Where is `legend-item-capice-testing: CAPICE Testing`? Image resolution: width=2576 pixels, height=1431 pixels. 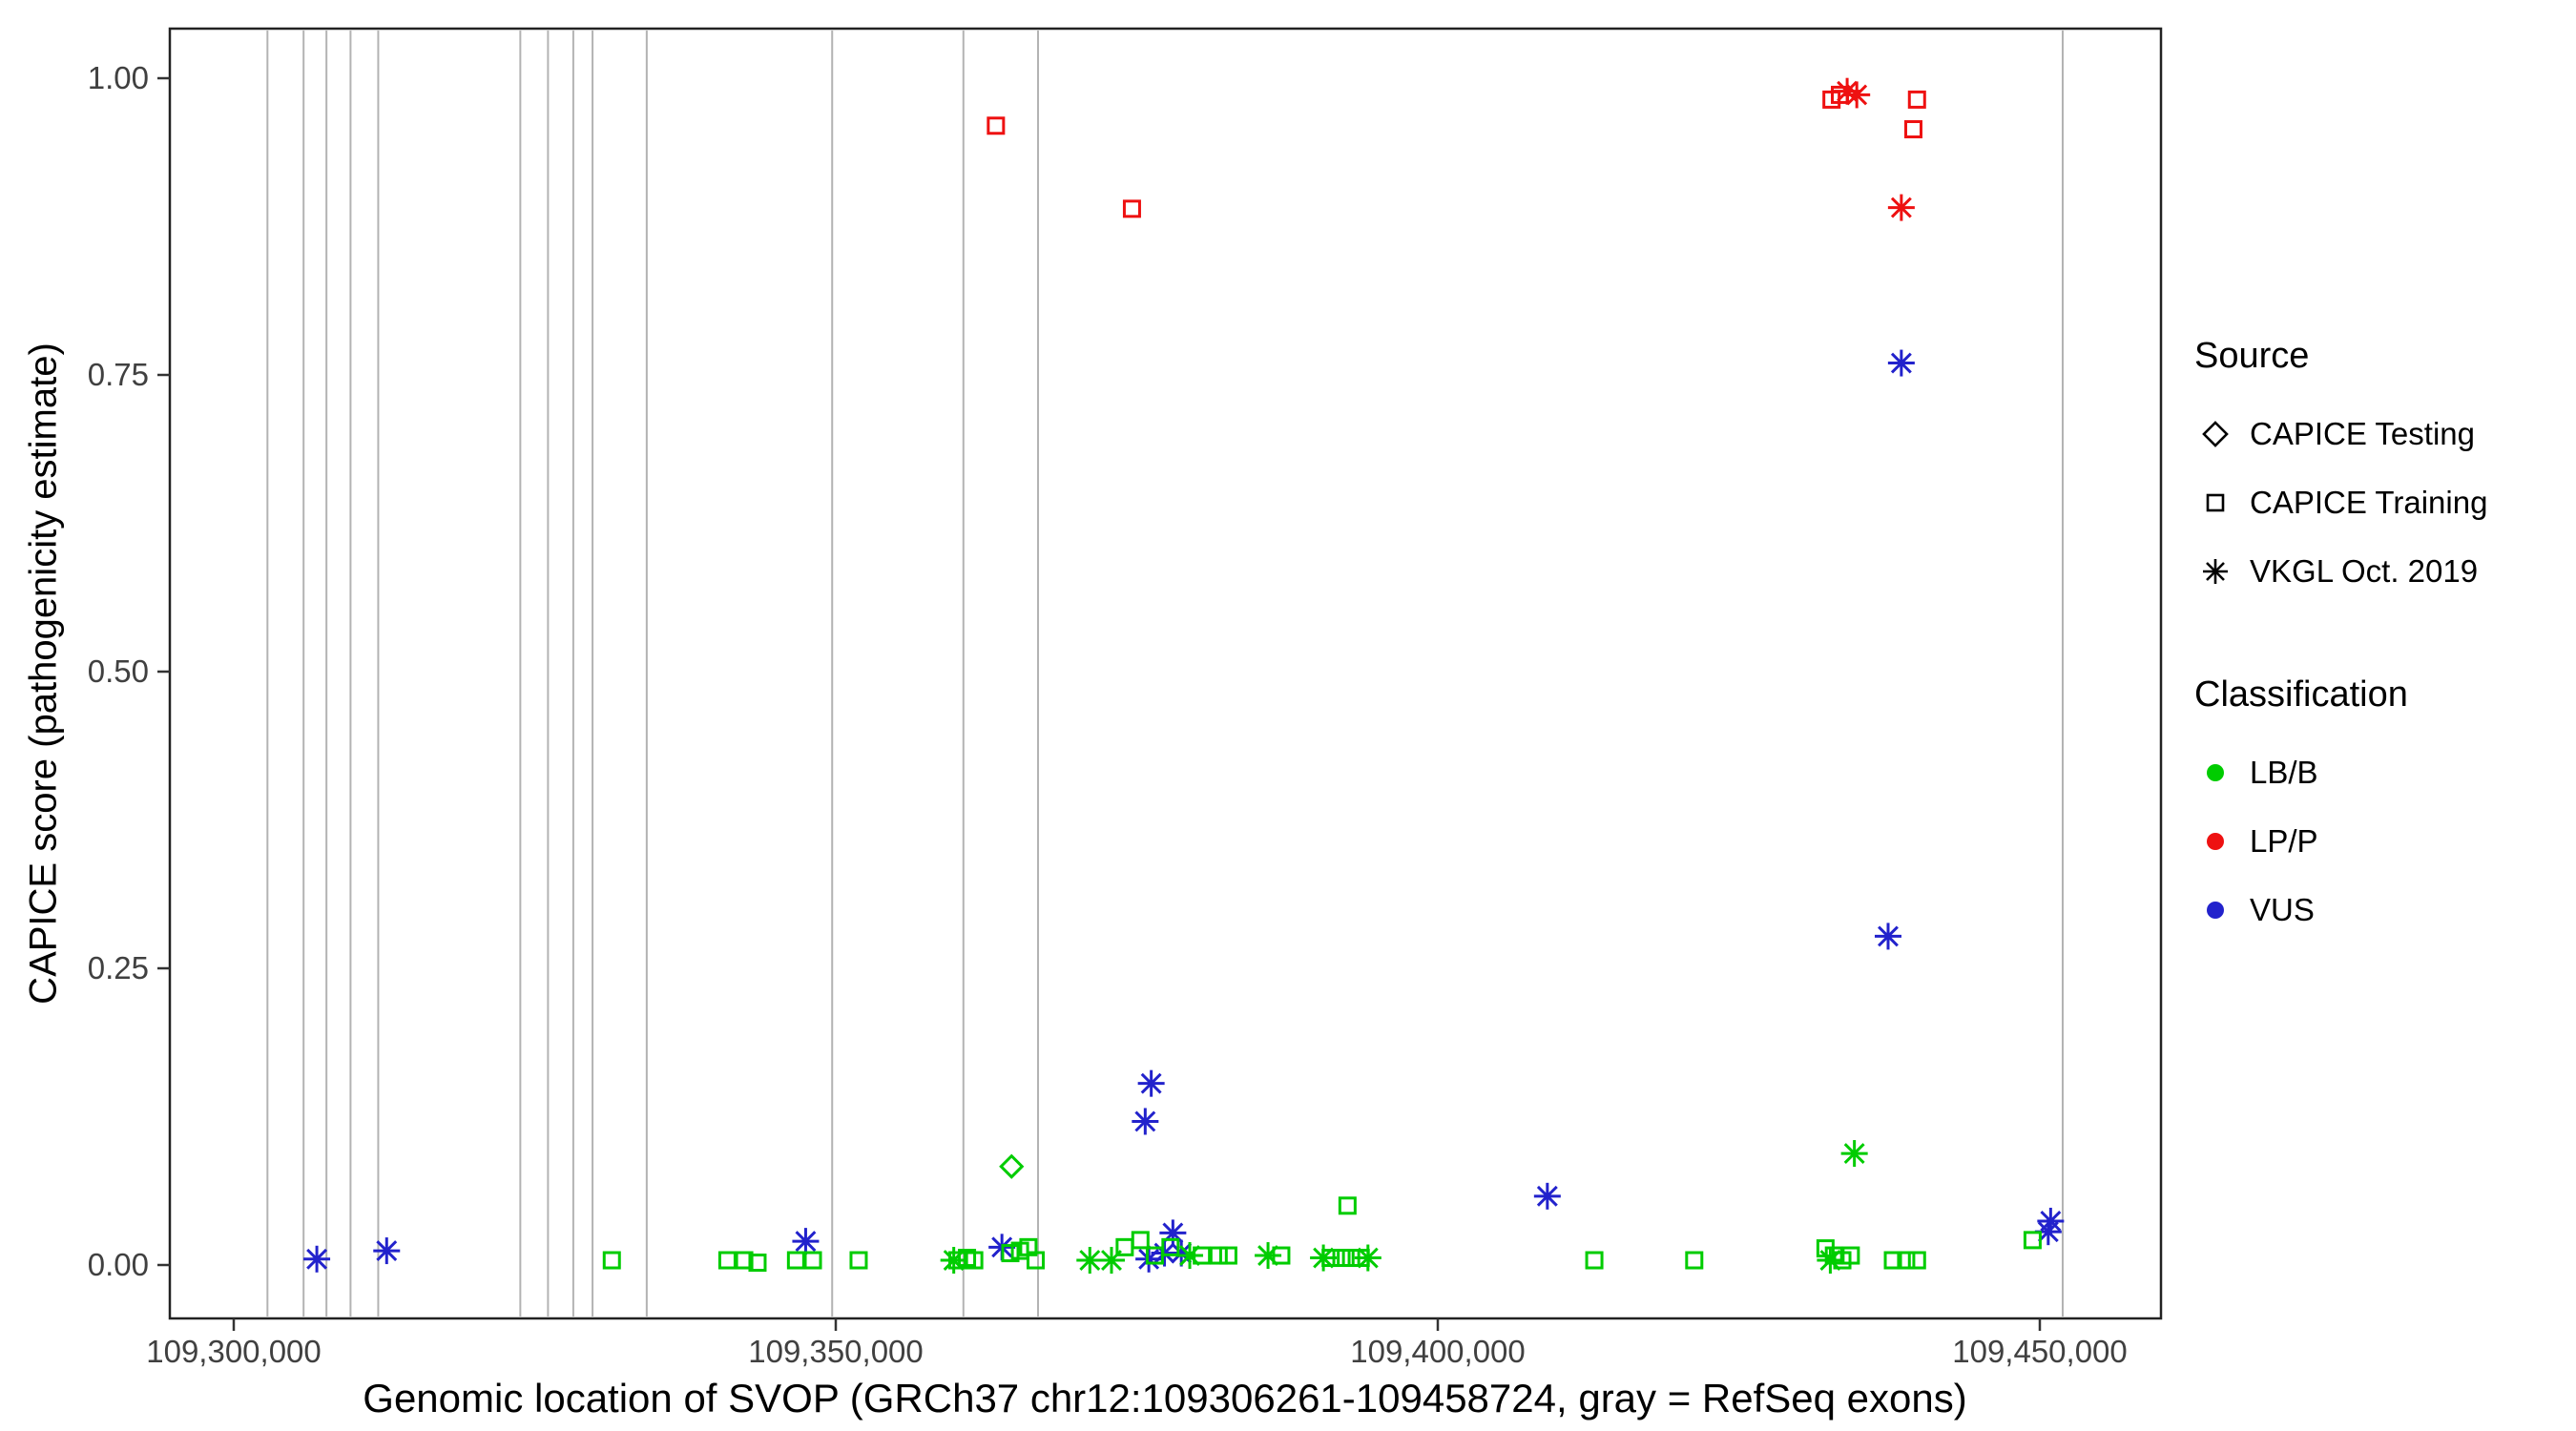 legend-item-capice-testing: CAPICE Testing is located at coordinates (2380, 434).